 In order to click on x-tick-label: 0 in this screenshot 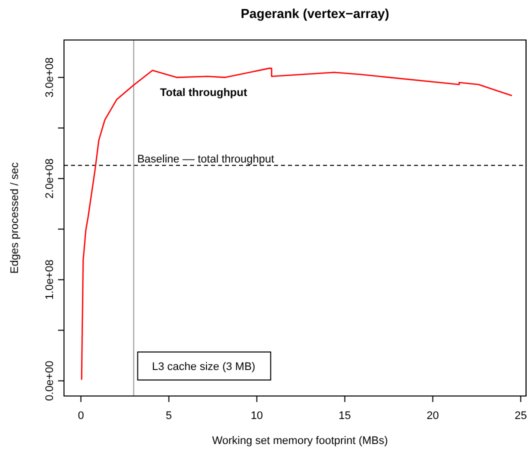, I will do `click(81, 416)`.